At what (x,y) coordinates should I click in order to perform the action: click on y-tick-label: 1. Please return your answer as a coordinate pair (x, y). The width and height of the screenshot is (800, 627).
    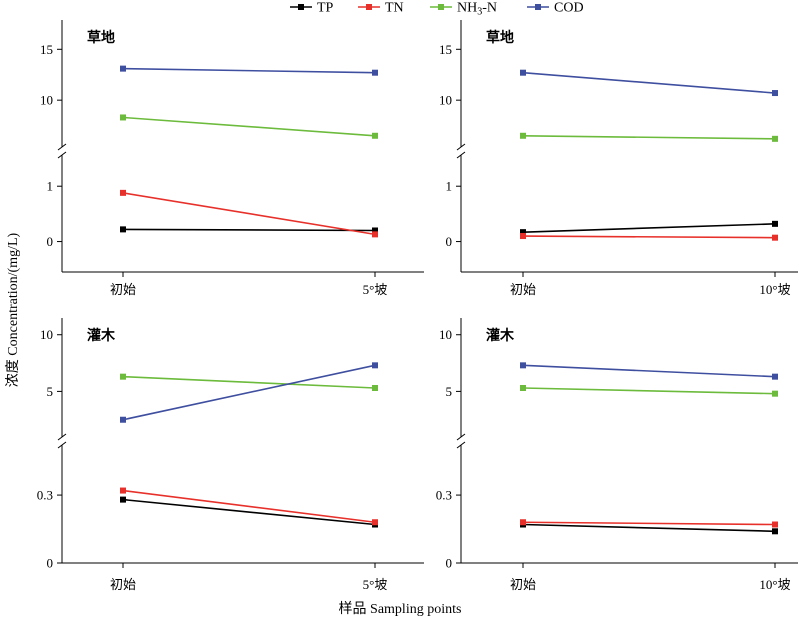
    Looking at the image, I should click on (449, 186).